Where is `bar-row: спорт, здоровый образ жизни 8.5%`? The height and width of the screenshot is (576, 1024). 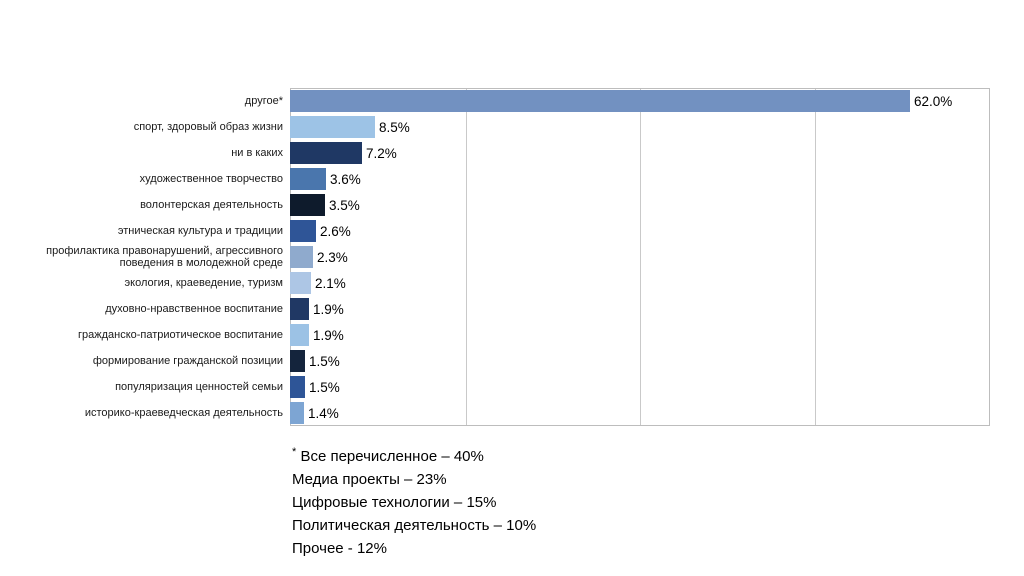
bar-row: спорт, здоровый образ жизни 8.5% is located at coordinates (495, 127).